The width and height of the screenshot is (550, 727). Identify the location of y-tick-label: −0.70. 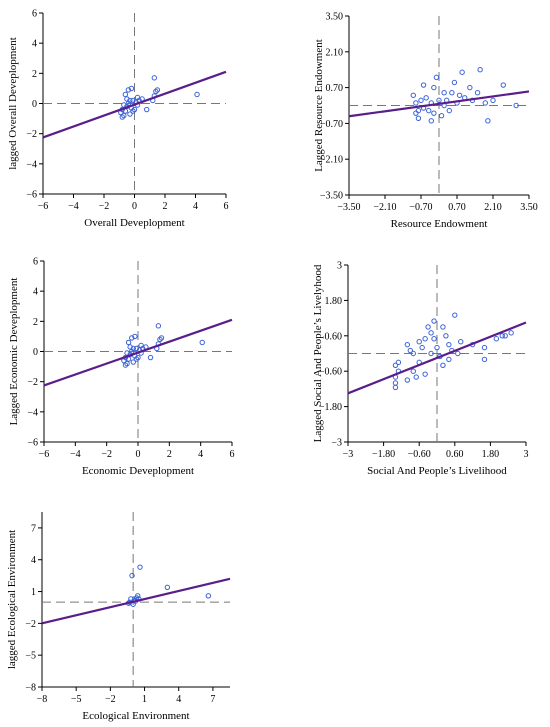
(331, 124).